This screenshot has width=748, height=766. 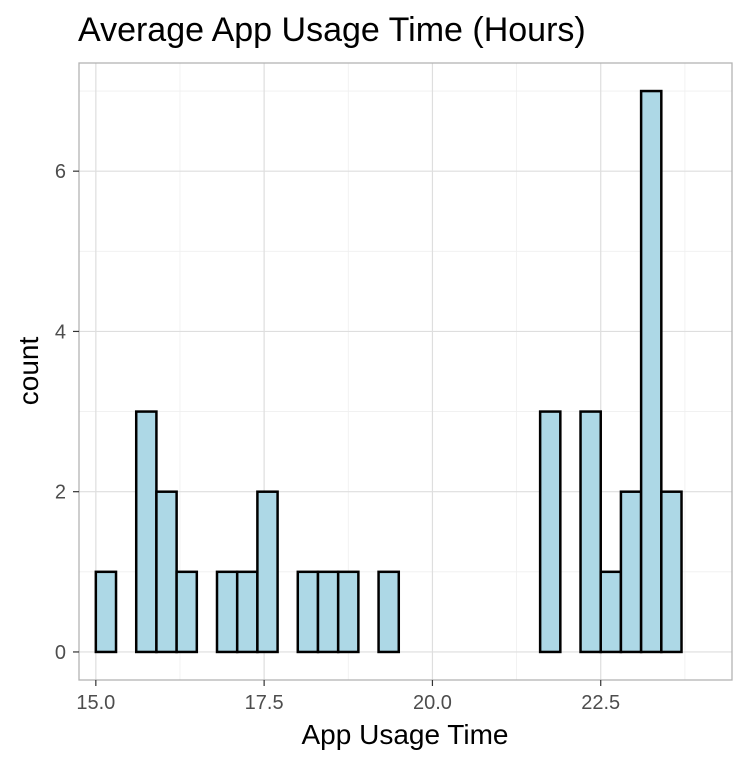 What do you see at coordinates (60, 332) in the screenshot?
I see `y-tick-label: 4` at bounding box center [60, 332].